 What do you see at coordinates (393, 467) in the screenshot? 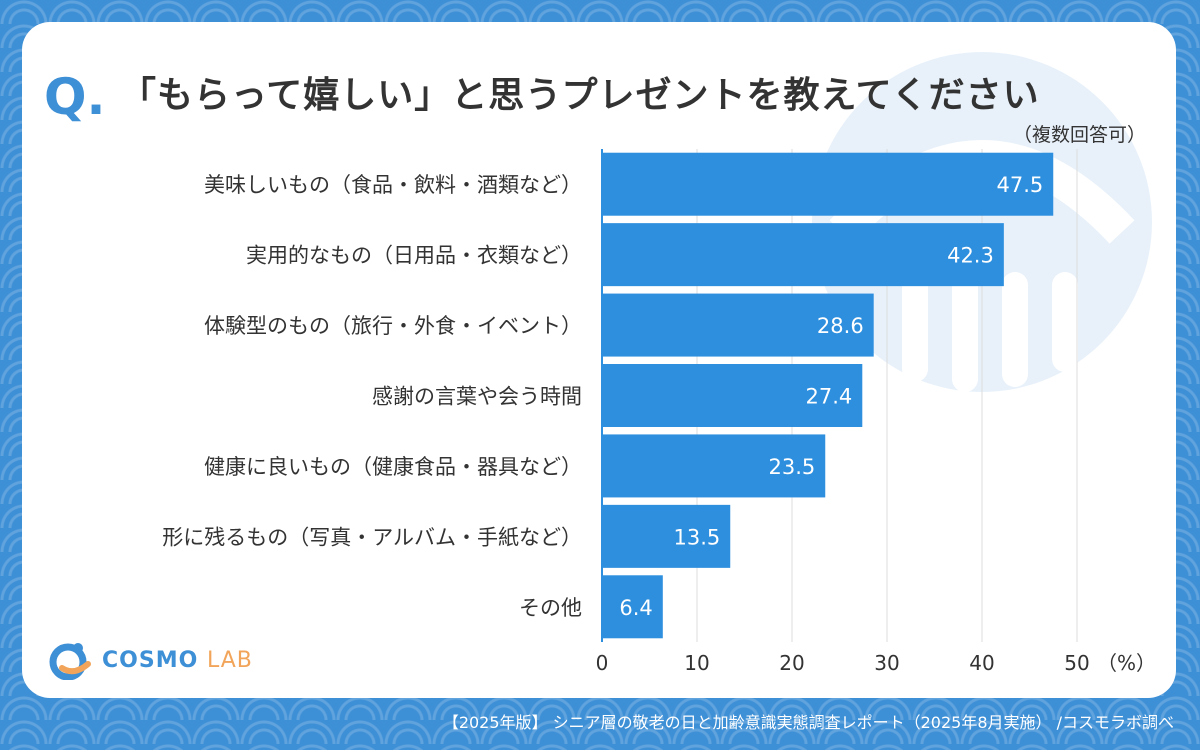
I see `category-label: 健康に良いもの（健康食品・器具など）` at bounding box center [393, 467].